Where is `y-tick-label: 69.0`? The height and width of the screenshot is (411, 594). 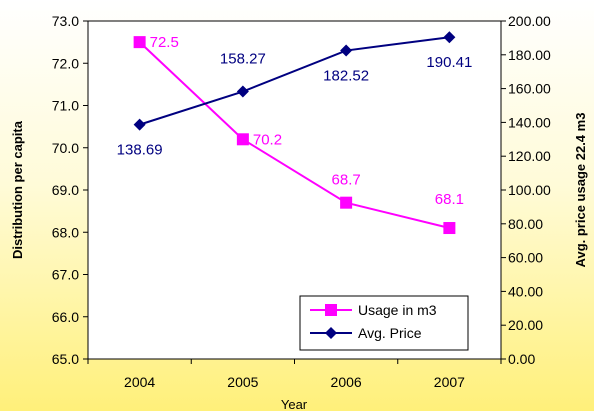 y-tick-label: 69.0 is located at coordinates (65, 190).